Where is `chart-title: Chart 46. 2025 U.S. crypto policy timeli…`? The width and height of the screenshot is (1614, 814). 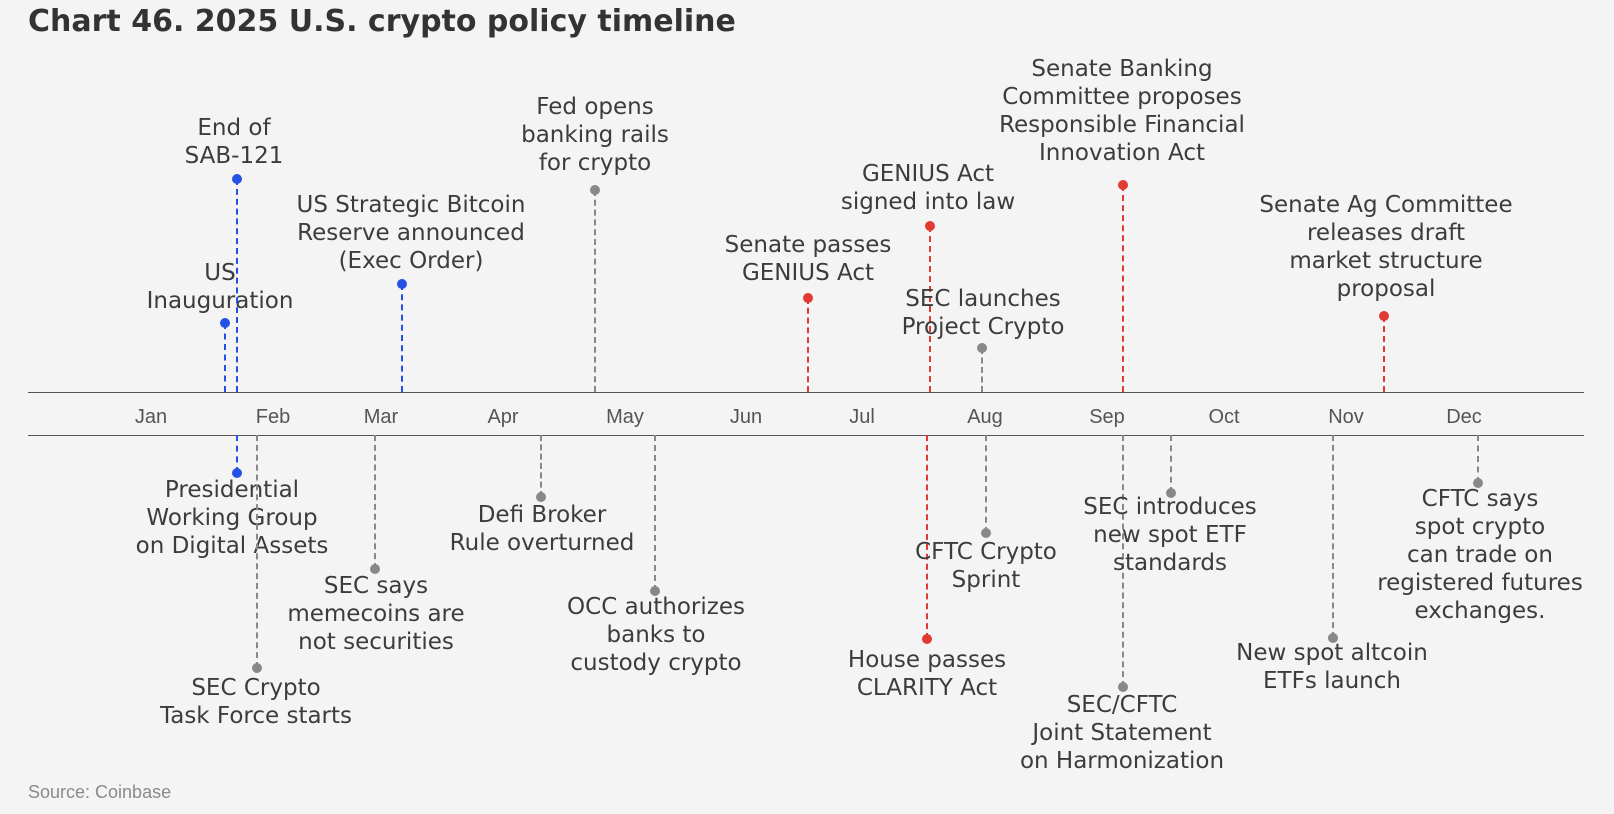
chart-title: Chart 46. 2025 U.S. crypto policy timeli… is located at coordinates (382, 21).